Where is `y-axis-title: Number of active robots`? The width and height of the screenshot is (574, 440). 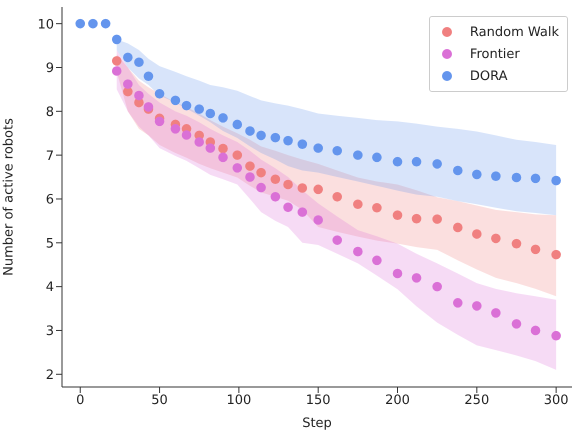
y-axis-title: Number of active robots is located at coordinates (9, 197).